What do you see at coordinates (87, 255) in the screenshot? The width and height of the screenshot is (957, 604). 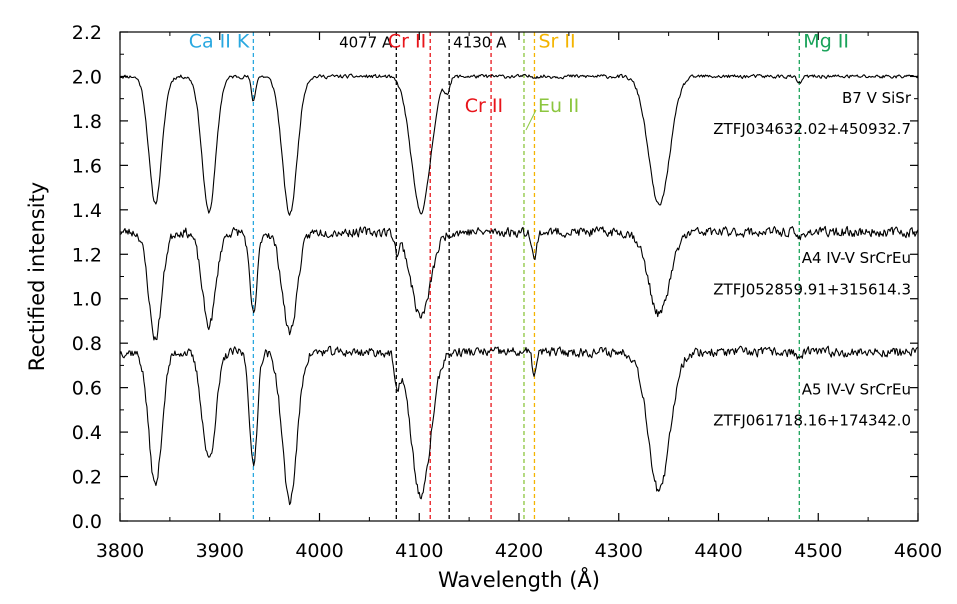 I see `y-tick-label: 1.2` at bounding box center [87, 255].